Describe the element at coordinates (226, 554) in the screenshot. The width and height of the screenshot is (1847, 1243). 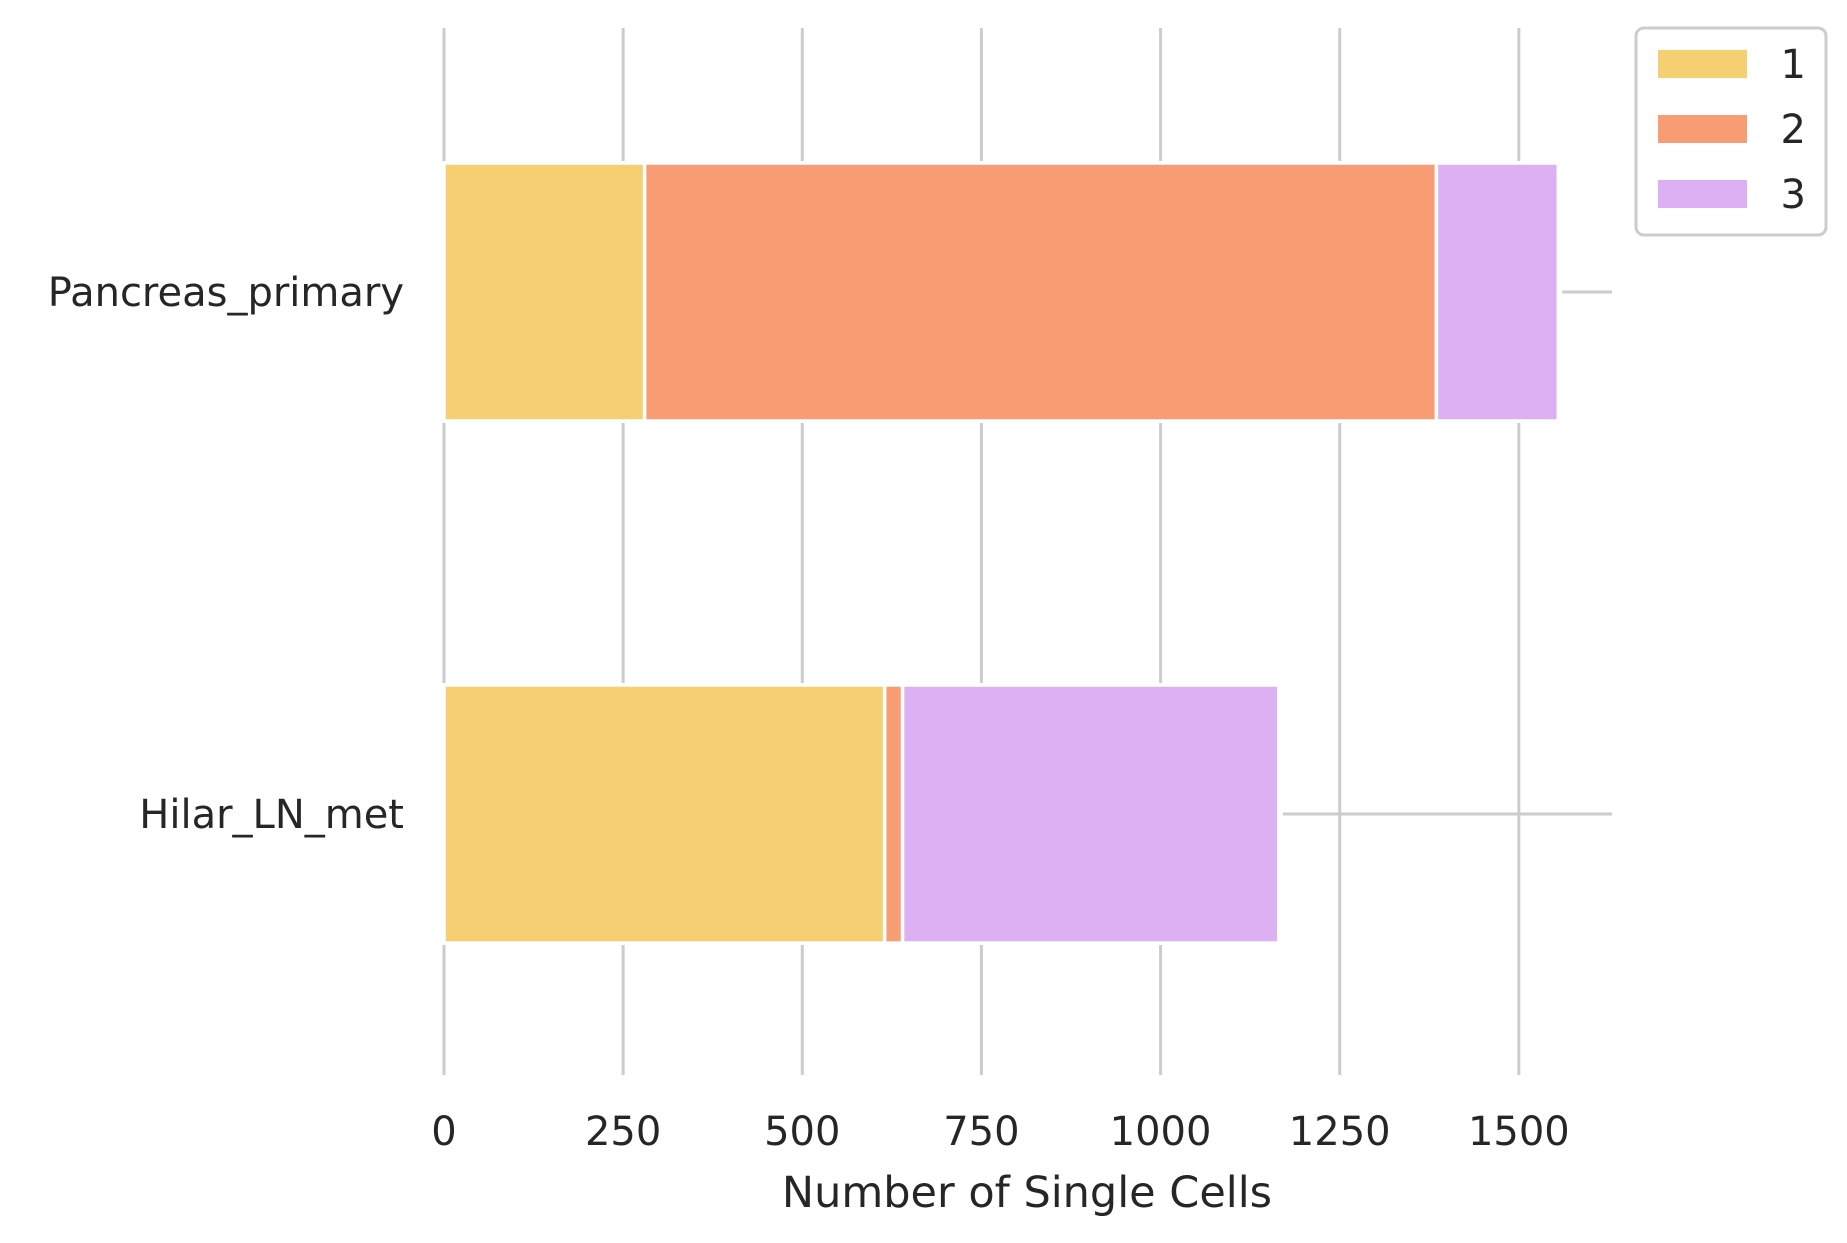
I see `category-labels: Pancreas_primary Hilar_LN_met` at that location.